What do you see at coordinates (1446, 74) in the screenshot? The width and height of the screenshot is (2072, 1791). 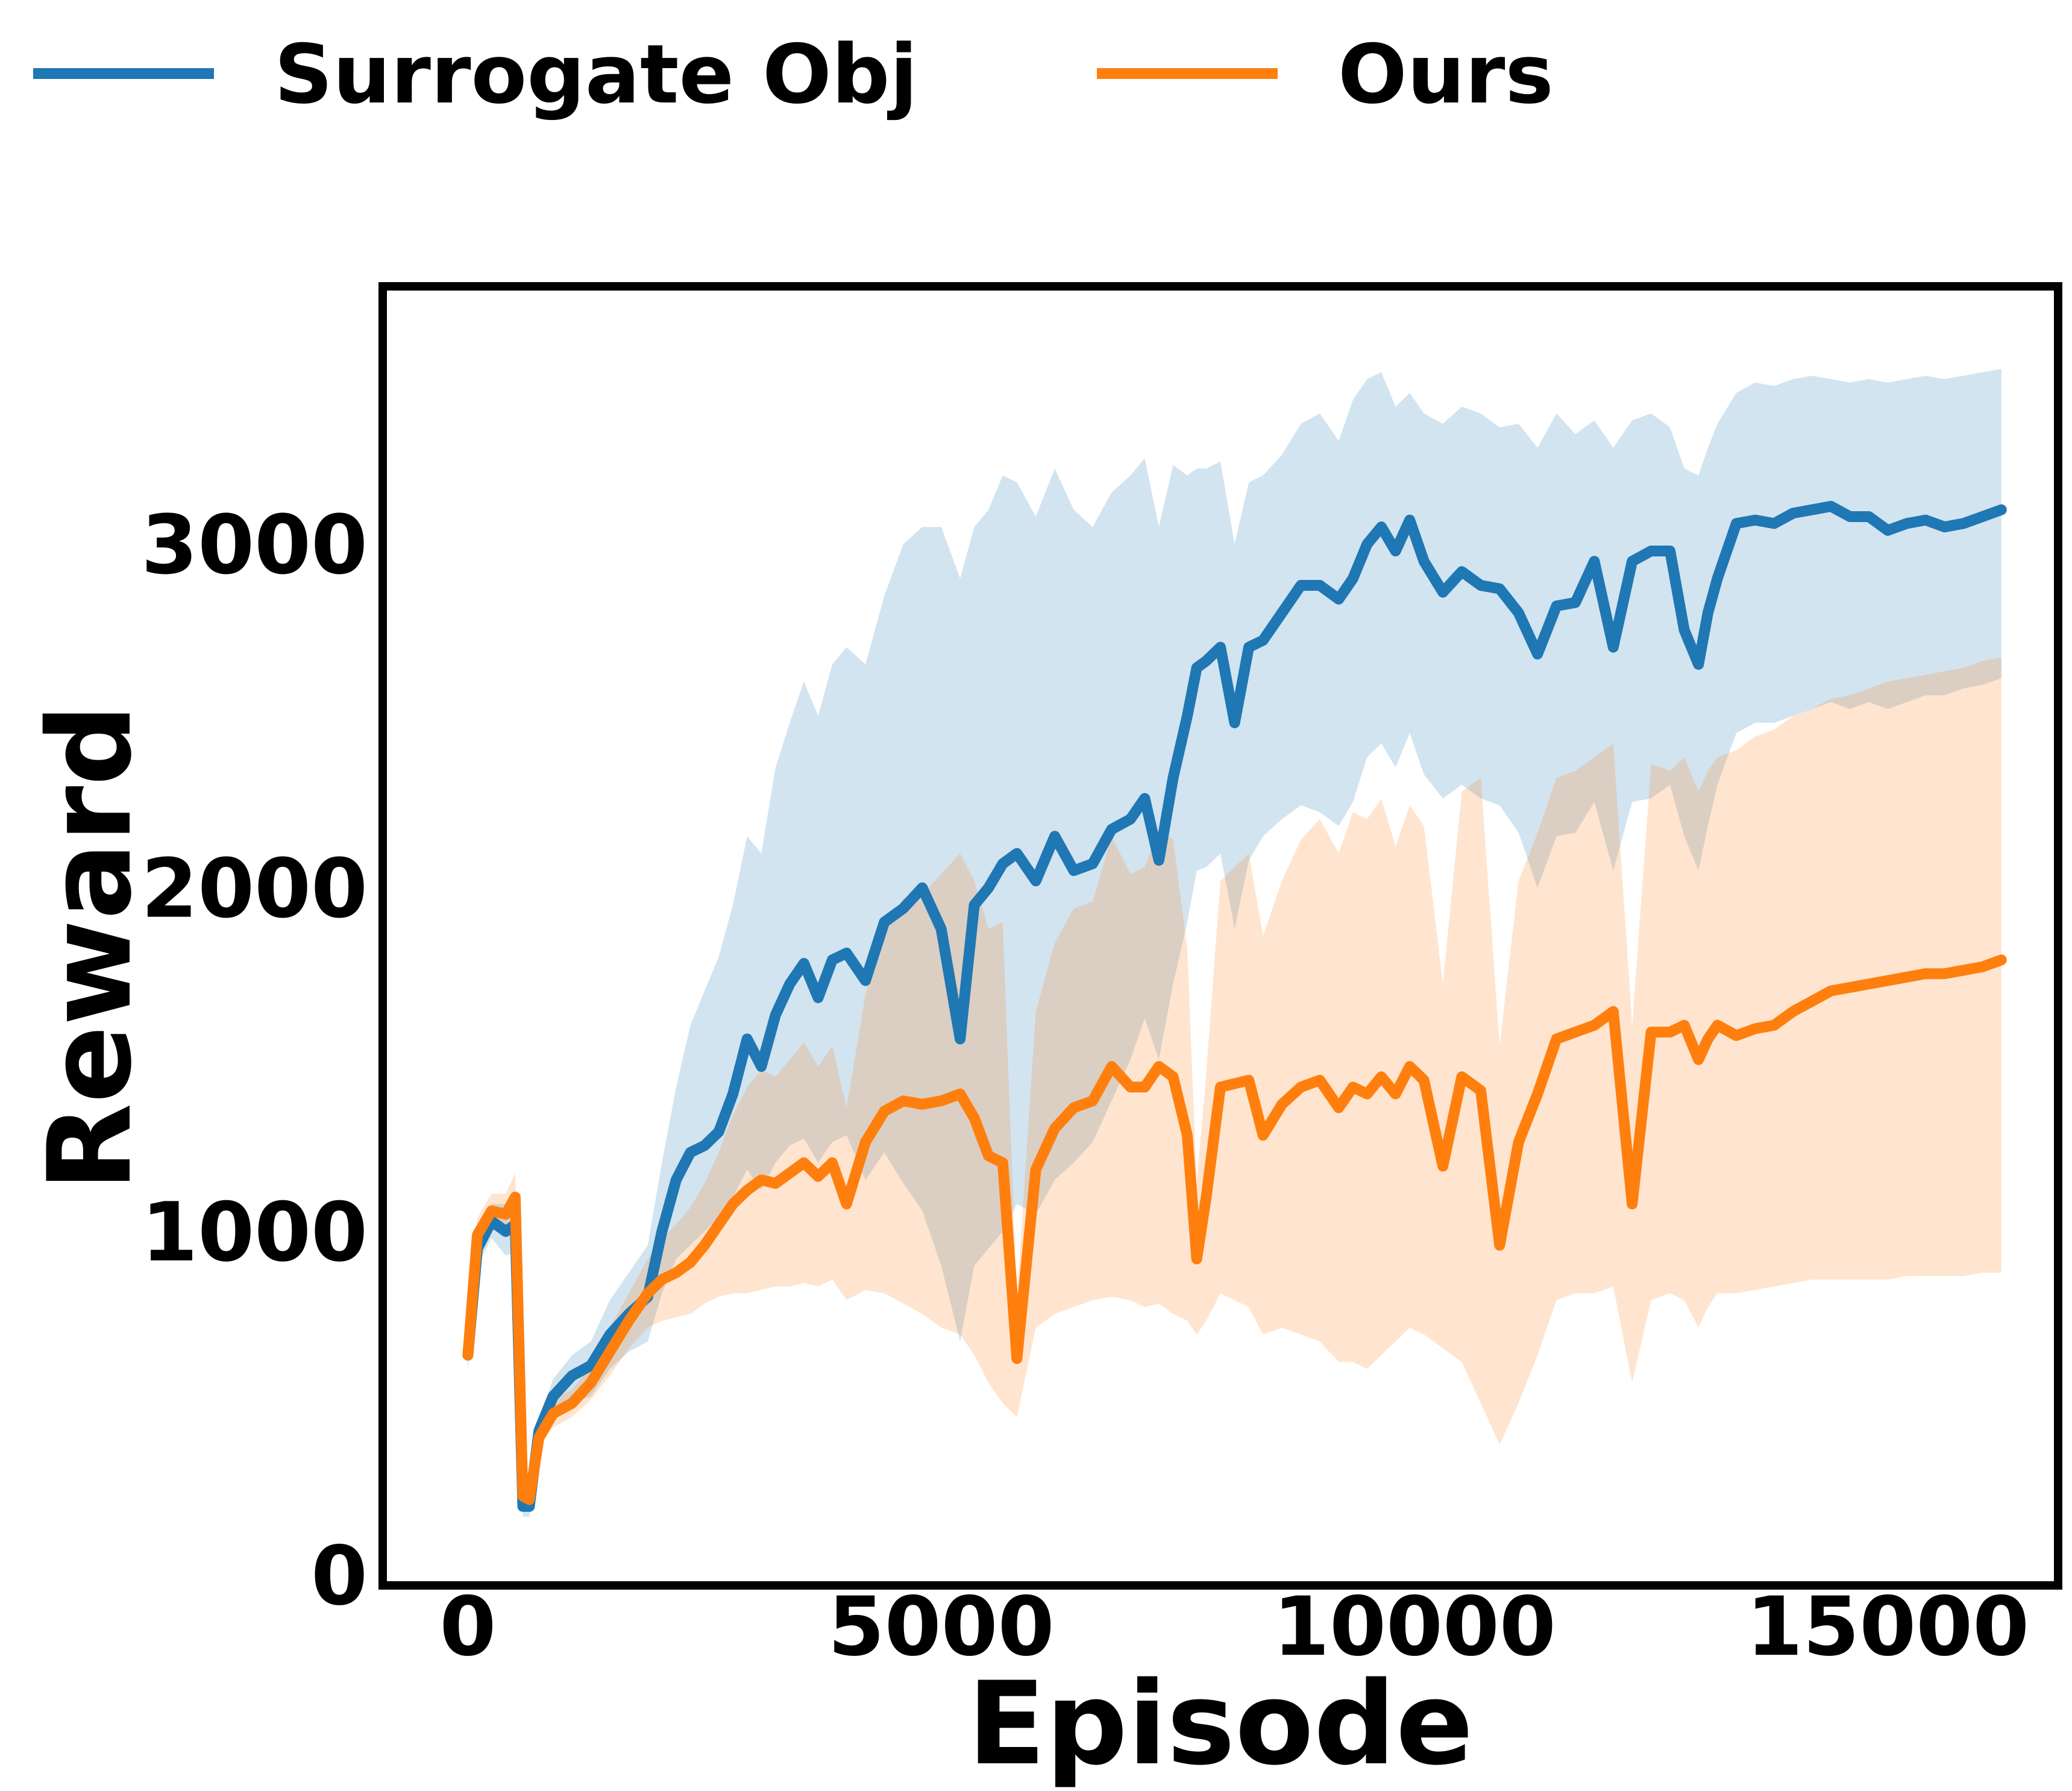 I see `legend-label-ours: Ours` at bounding box center [1446, 74].